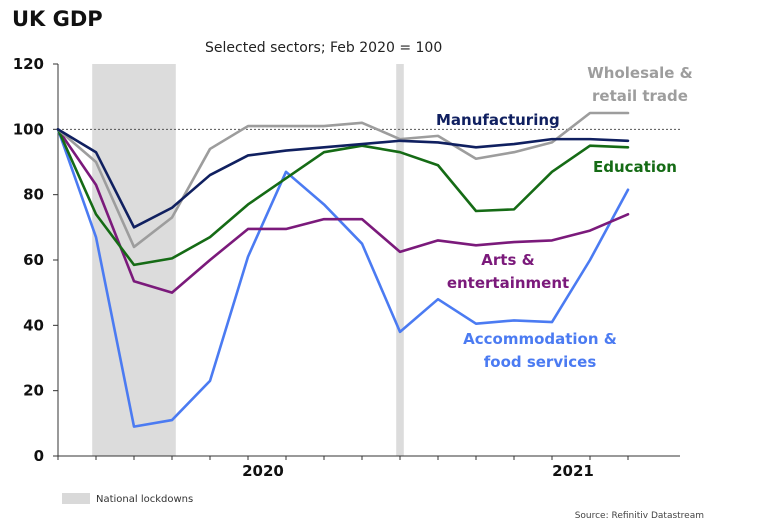 This screenshot has width=784, height=527. What do you see at coordinates (76, 498) in the screenshot?
I see `legend-swatch` at bounding box center [76, 498].